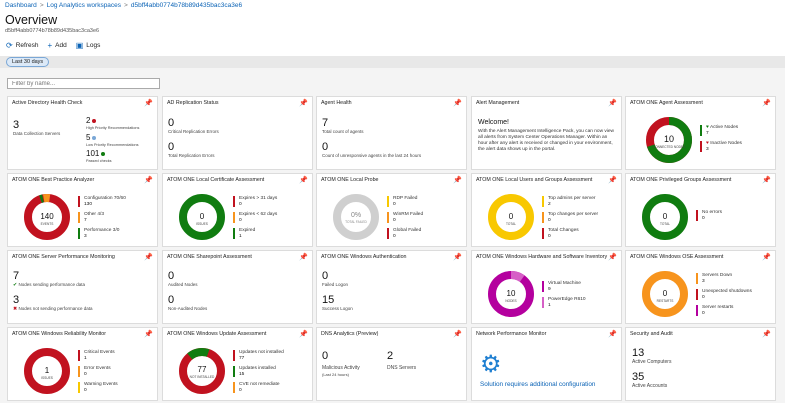 This screenshot has width=785, height=403. I want to click on update-donut-chart: 77 NOT INSTALLED, so click(202, 371).